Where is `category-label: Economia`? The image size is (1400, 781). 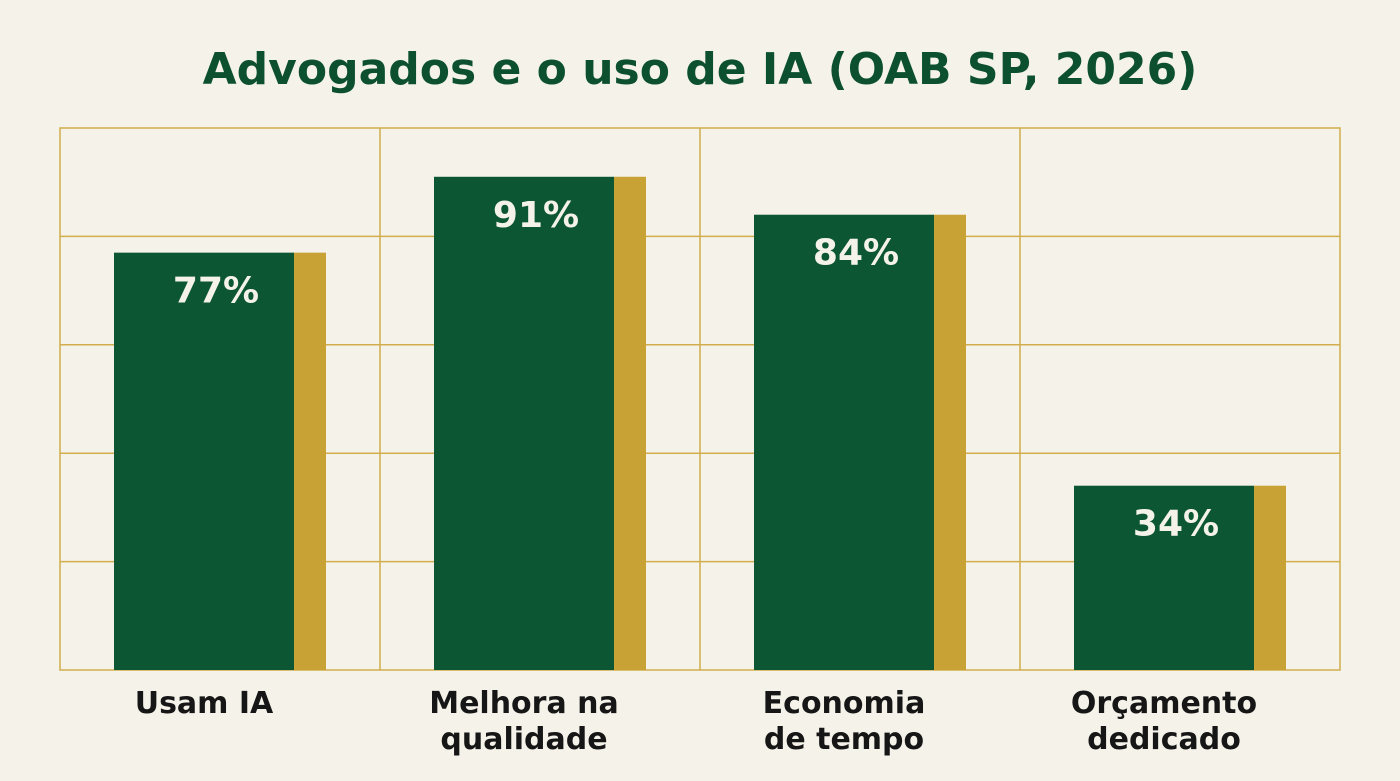
category-label: Economia is located at coordinates (844, 703).